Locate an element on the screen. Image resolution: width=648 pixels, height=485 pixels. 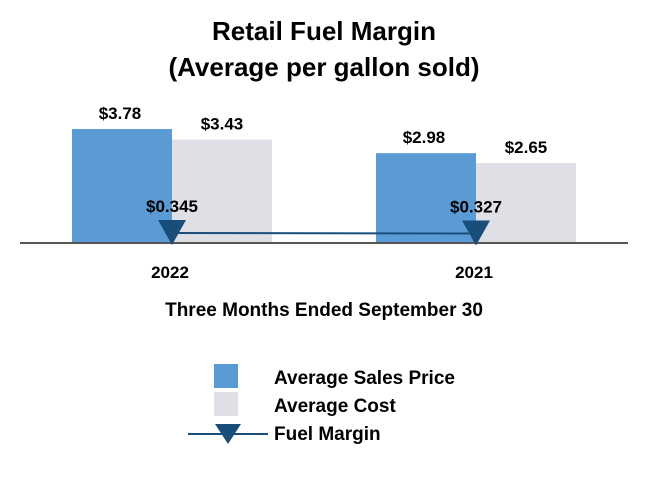
fuel-margin-marker-2021 is located at coordinates (476, 233).